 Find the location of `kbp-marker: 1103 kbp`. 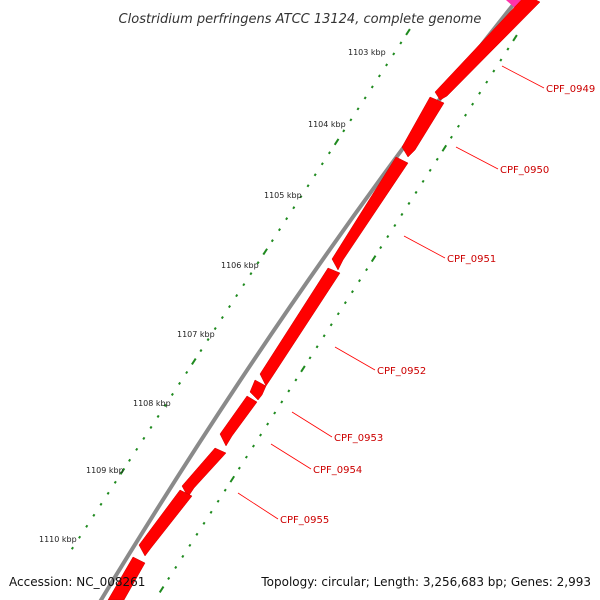

kbp-marker: 1103 kbp is located at coordinates (367, 52).